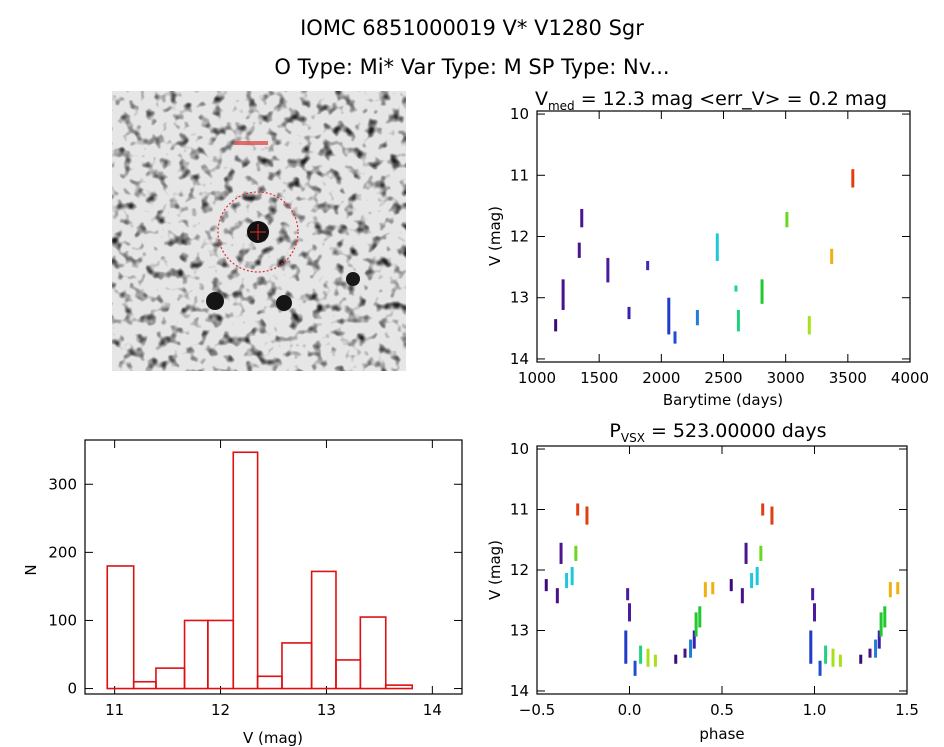 The height and width of the screenshot is (747, 944). I want to click on xtick-label: 11, so click(114, 710).